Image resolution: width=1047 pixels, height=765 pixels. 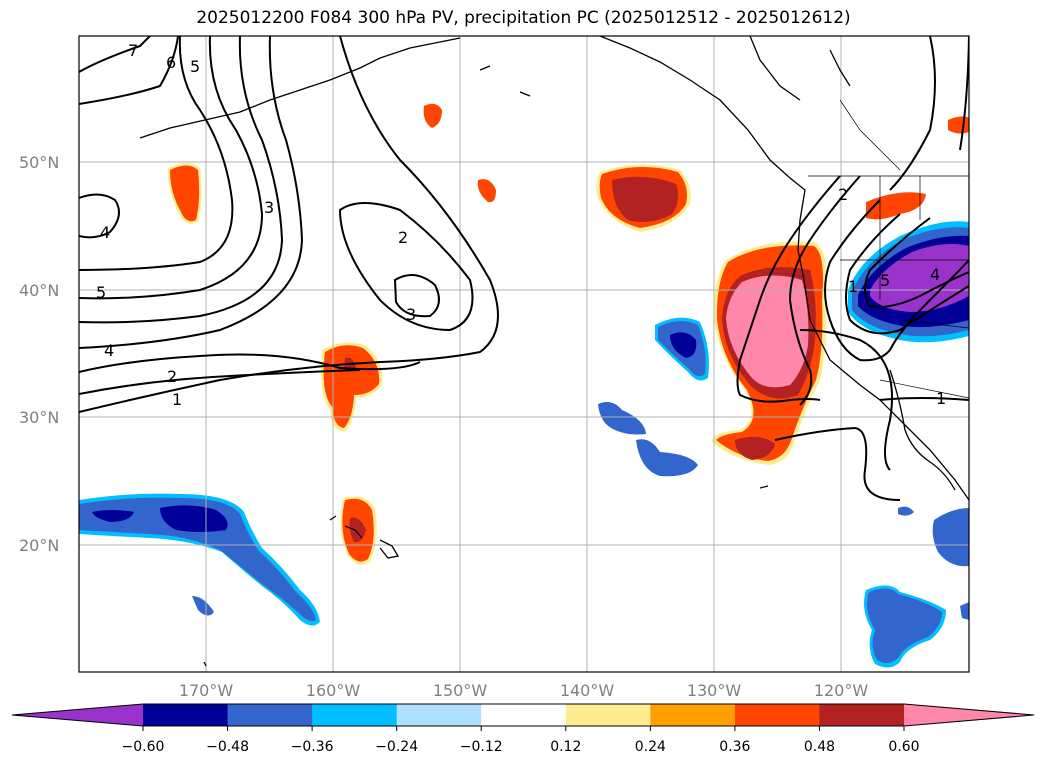 What do you see at coordinates (39, 354) in the screenshot?
I see `lat-axis-labels: 50°N 40°N 30°N 20°N` at bounding box center [39, 354].